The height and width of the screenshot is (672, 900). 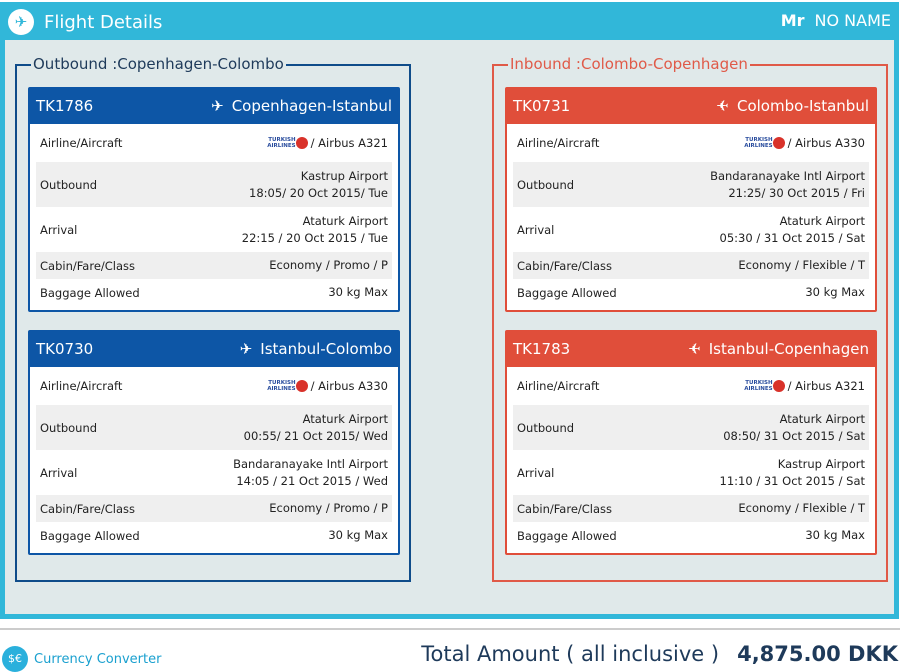 I want to click on currency-converter-label: Currency Converter, so click(x=98, y=659).